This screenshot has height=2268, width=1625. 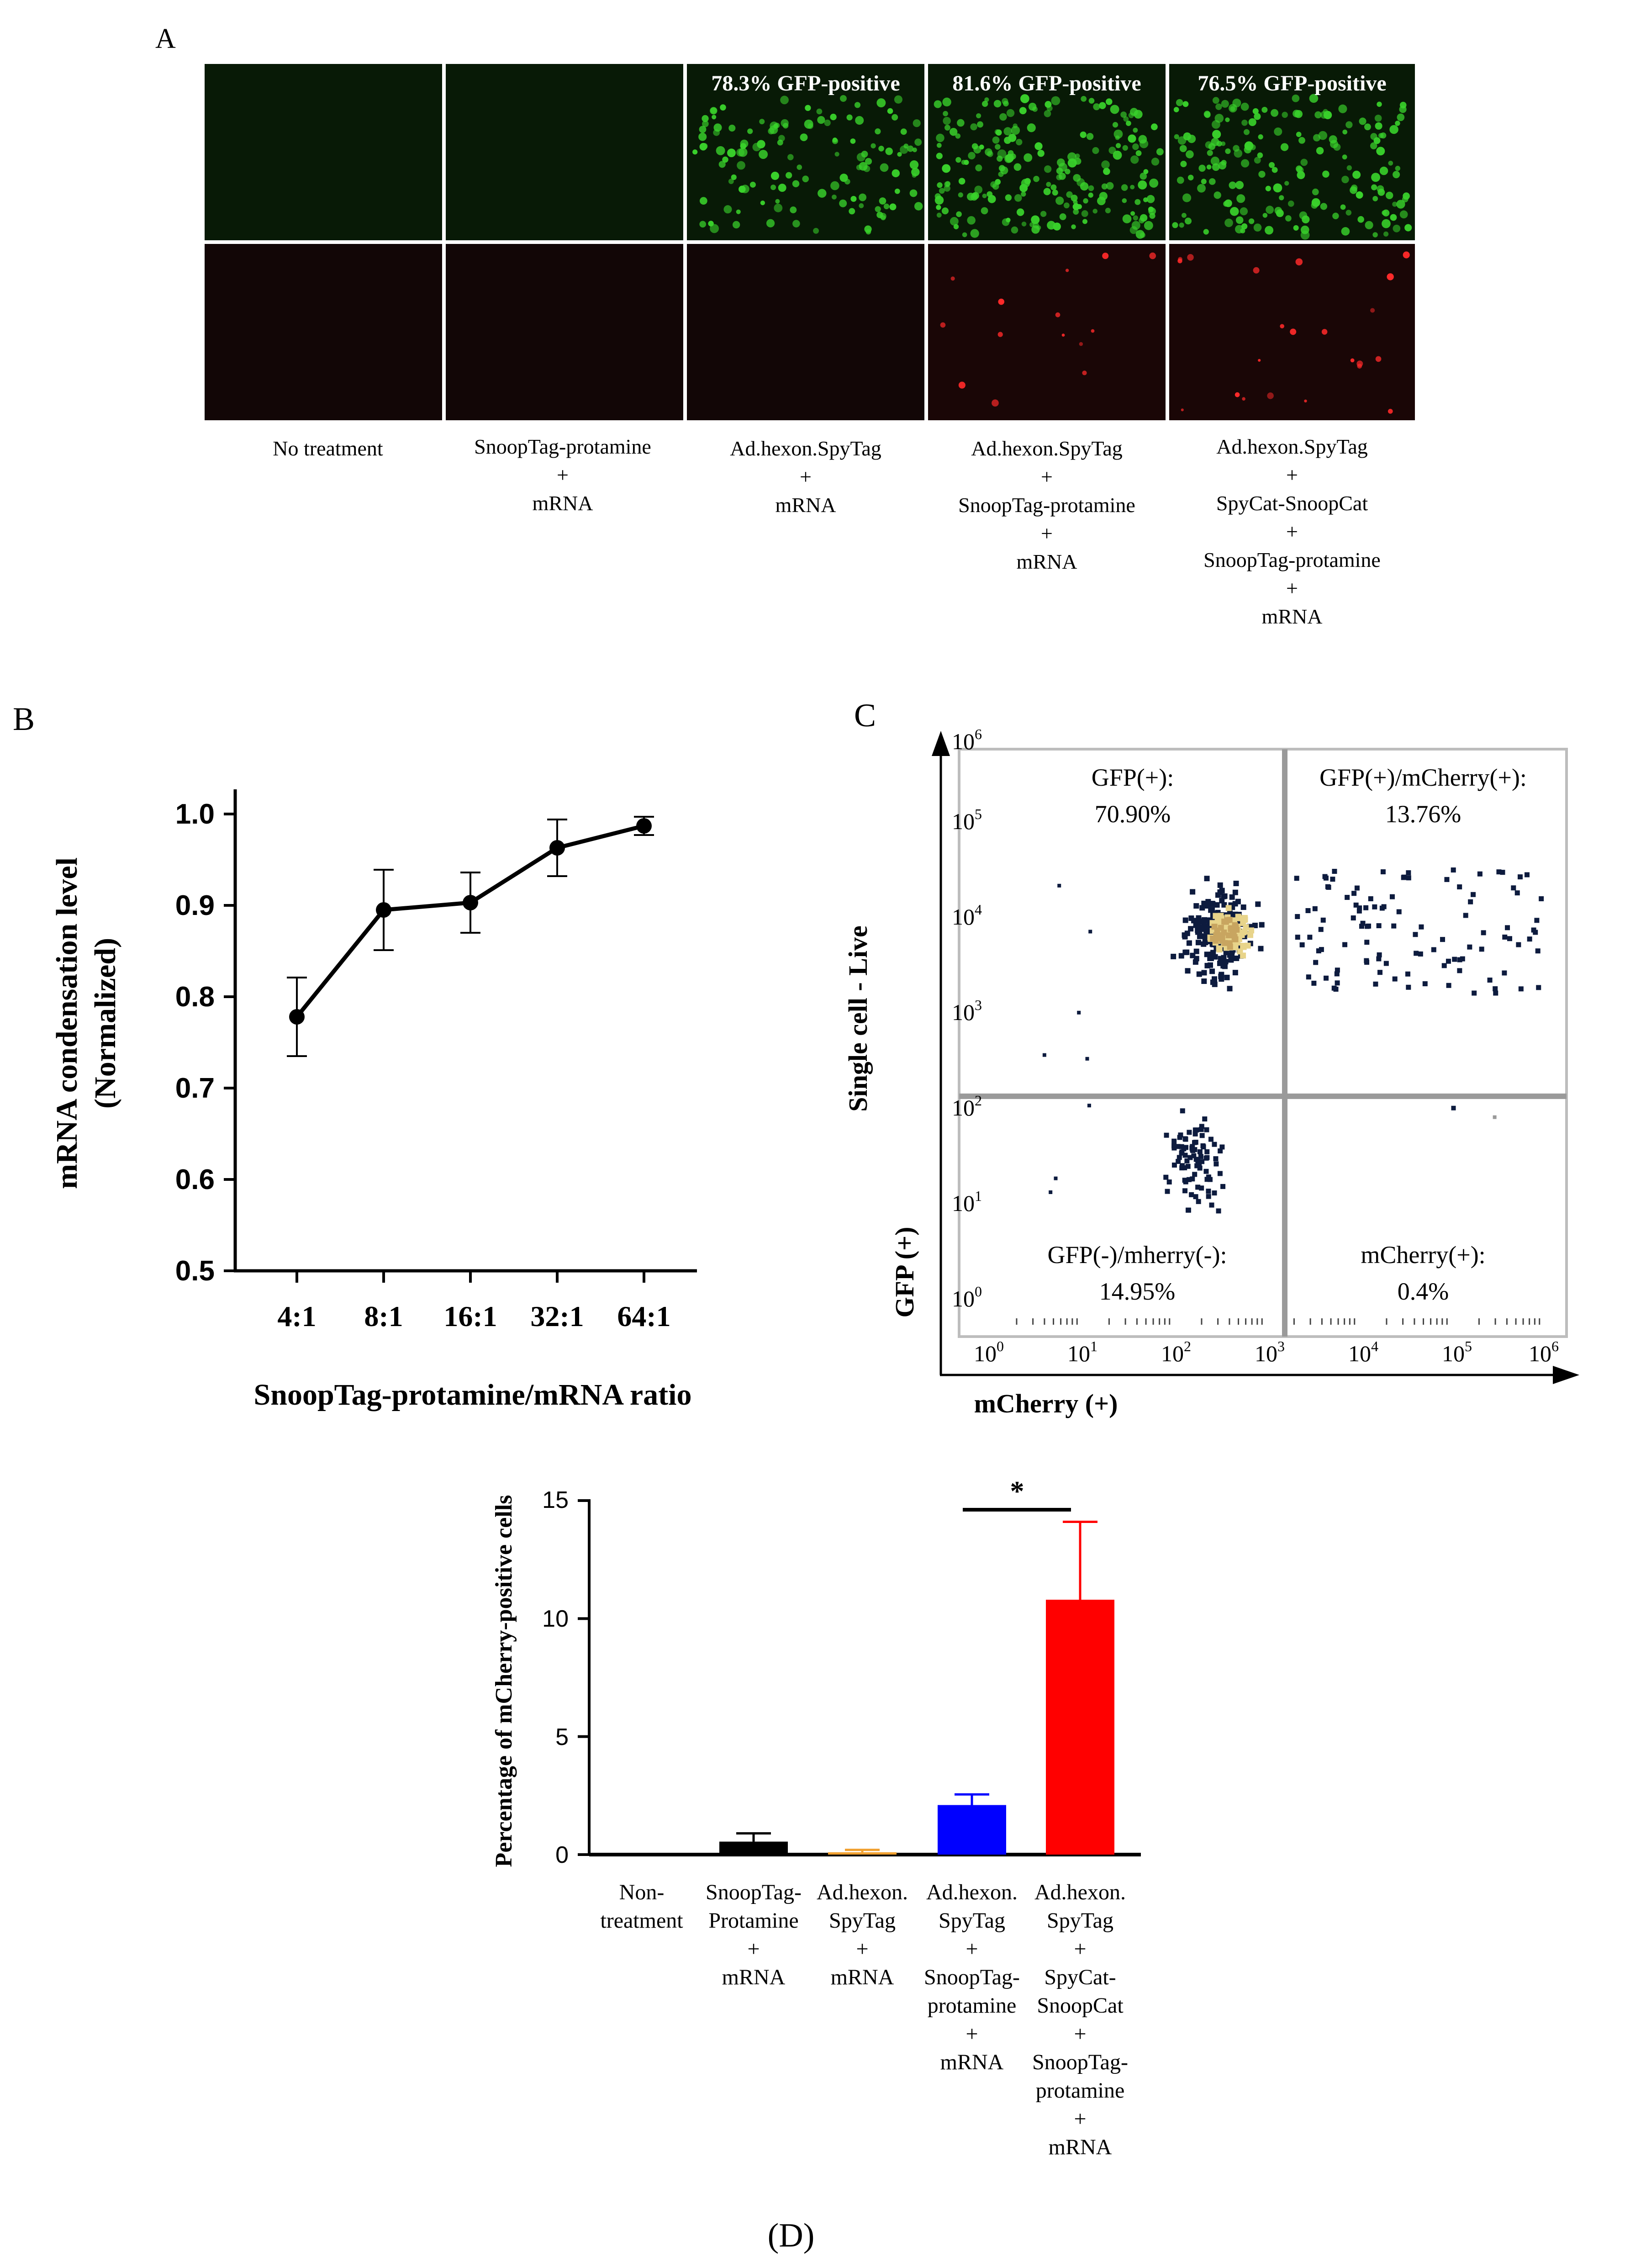 I want to click on y-axis-subtitle: GFP (+), so click(x=904, y=1272).